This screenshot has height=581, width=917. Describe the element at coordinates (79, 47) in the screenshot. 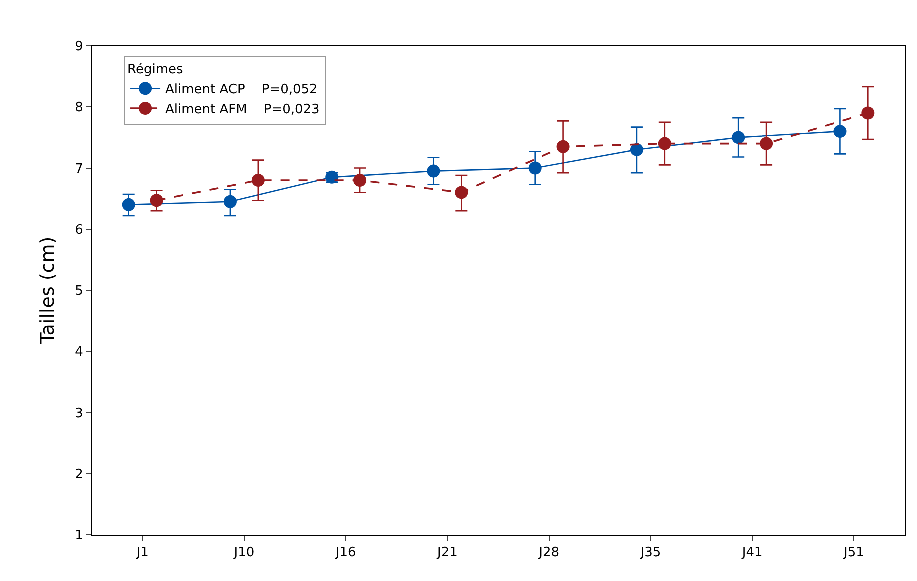

I see `y-tick-label: 9` at that location.